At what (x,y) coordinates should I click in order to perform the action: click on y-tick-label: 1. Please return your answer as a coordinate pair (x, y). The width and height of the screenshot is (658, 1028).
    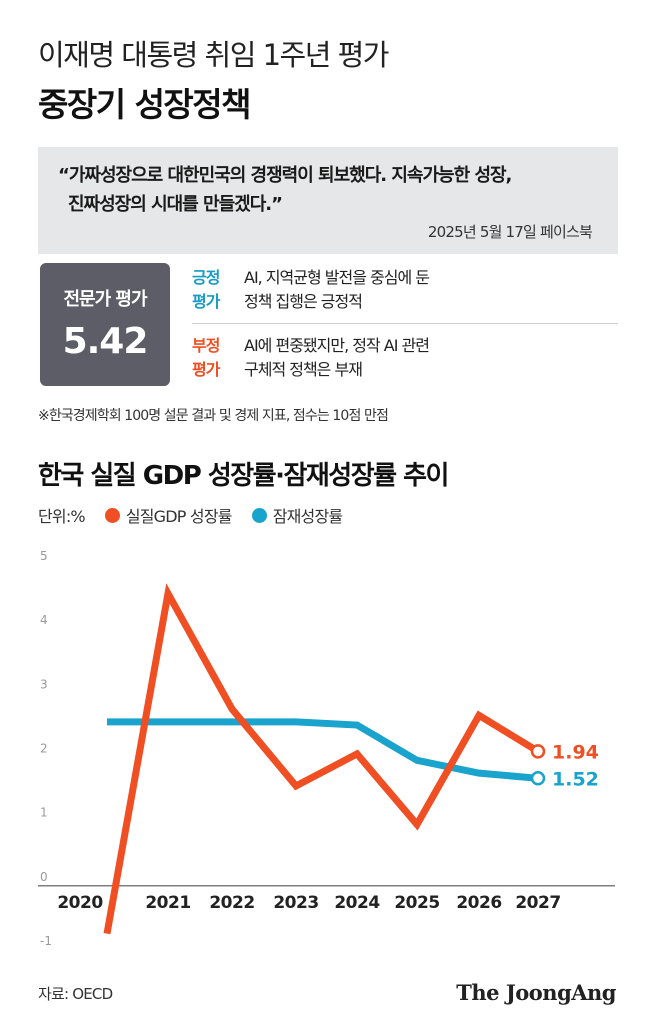
    Looking at the image, I should click on (44, 813).